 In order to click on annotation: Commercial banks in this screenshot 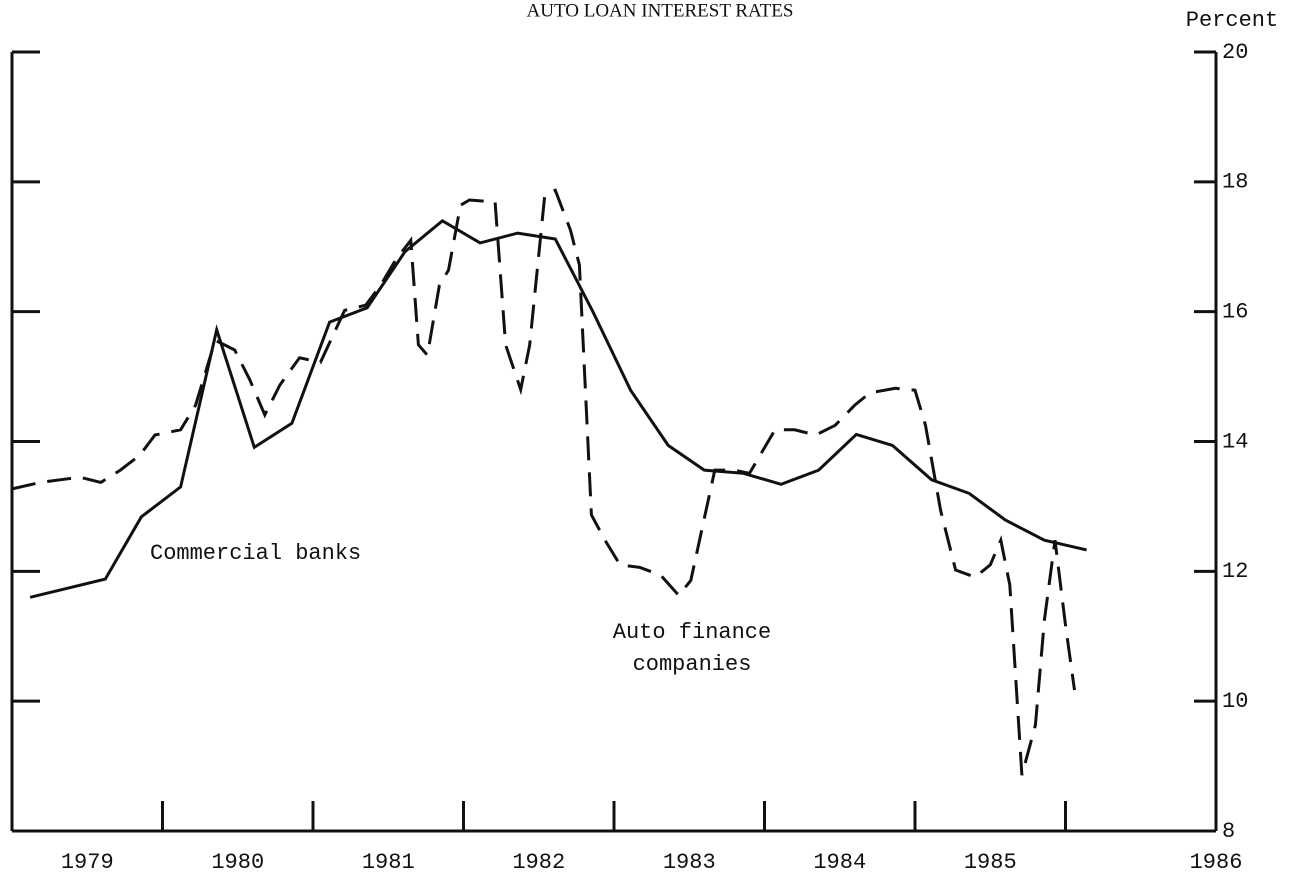, I will do `click(255, 553)`.